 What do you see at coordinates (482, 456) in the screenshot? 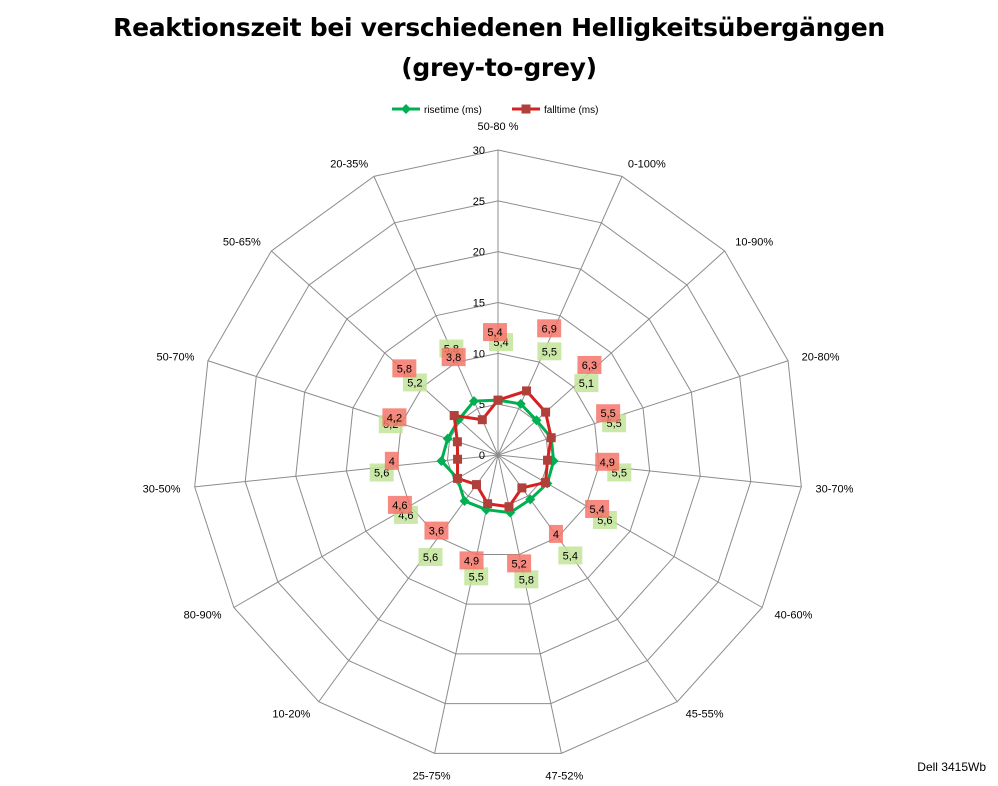
I see `tick-label: 0` at bounding box center [482, 456].